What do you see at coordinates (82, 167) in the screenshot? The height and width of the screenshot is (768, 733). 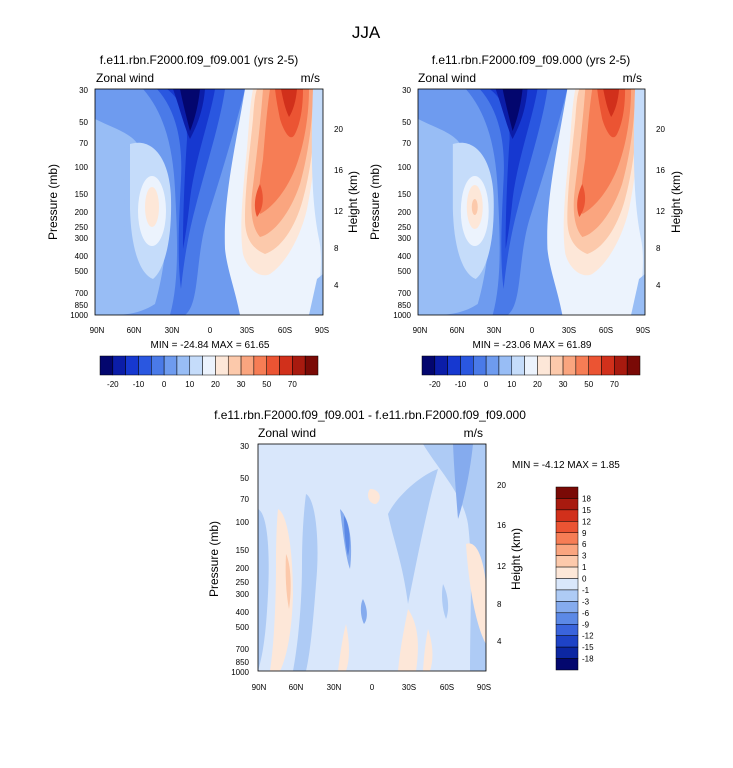 I see `svg-text: 100` at bounding box center [82, 167].